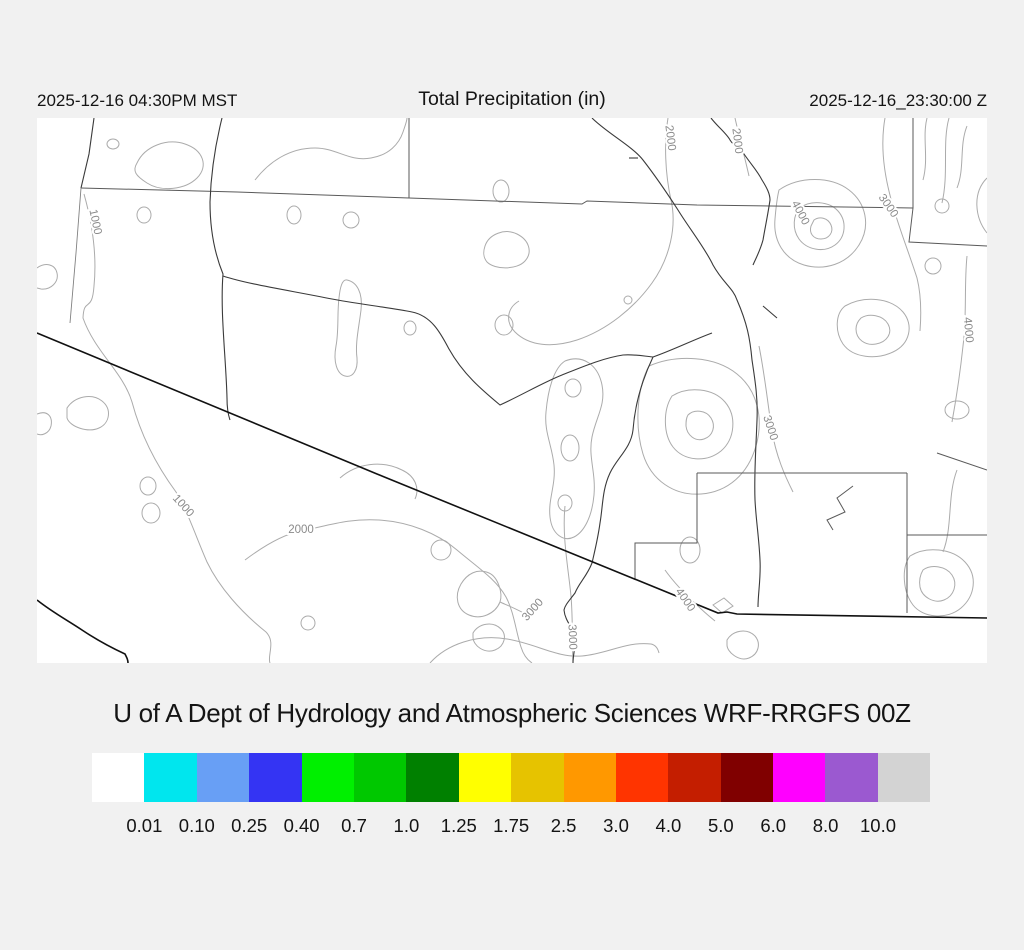 The height and width of the screenshot is (950, 1024). Describe the element at coordinates (616, 825) in the screenshot. I see `colorbar-tick-label: 3.0` at that location.